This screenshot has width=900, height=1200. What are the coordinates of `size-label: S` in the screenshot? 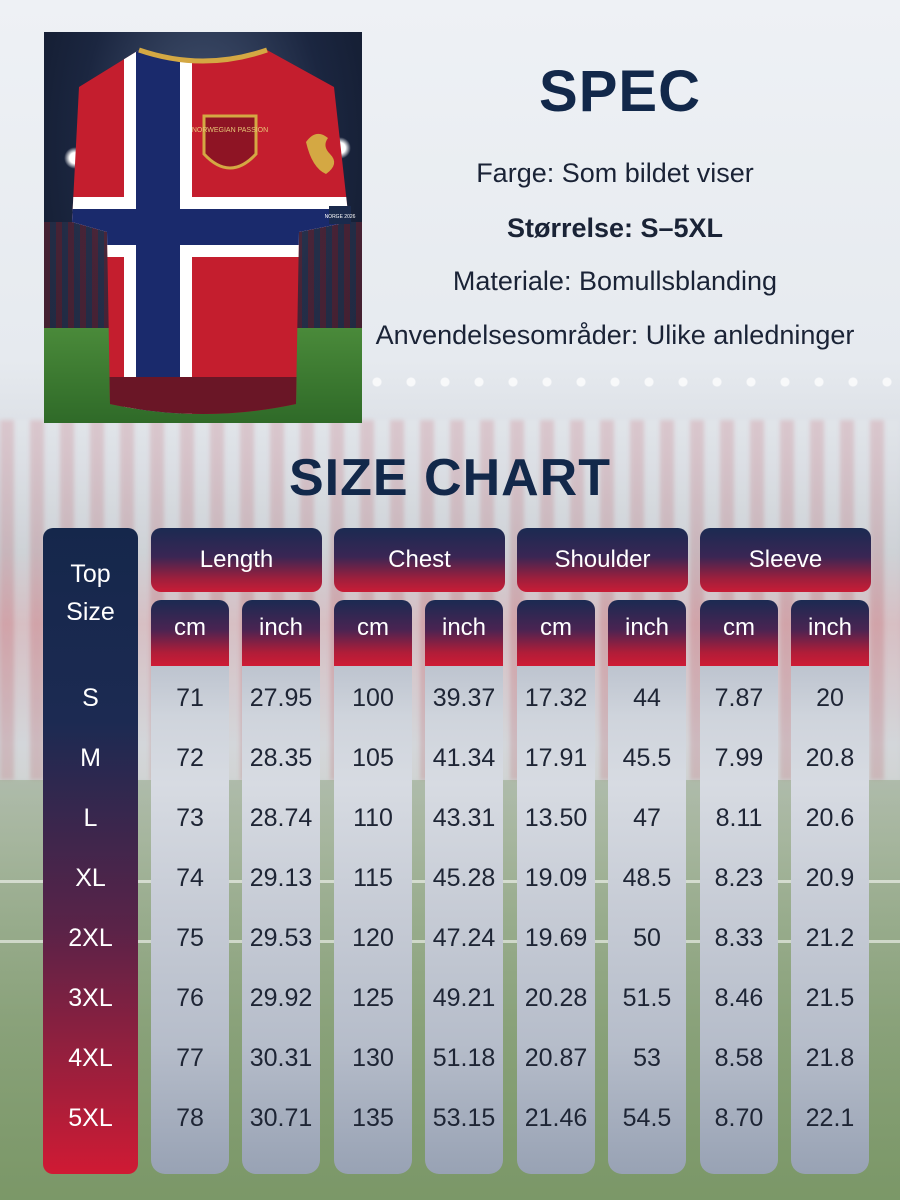 It's located at (90, 698).